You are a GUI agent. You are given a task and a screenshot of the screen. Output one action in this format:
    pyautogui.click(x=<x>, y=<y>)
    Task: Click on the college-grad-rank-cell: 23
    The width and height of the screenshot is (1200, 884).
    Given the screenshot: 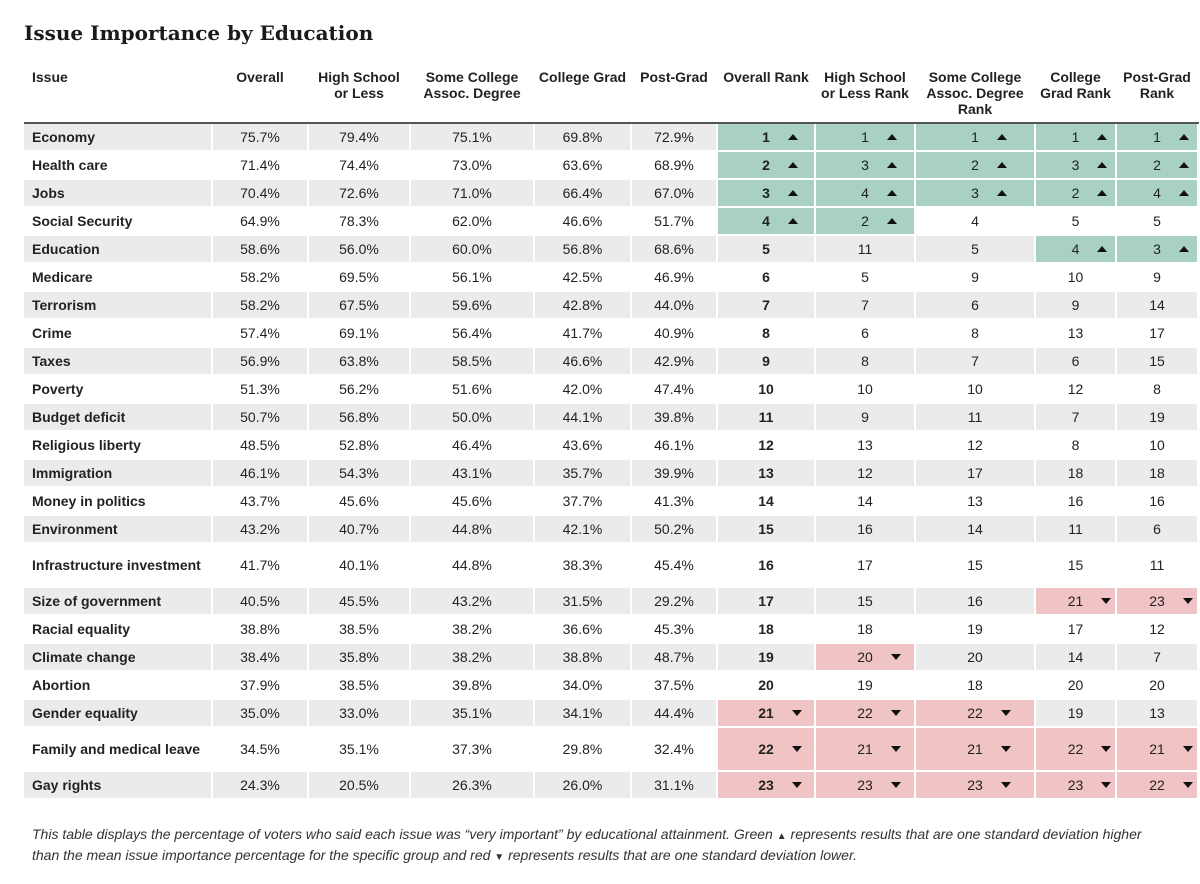 What is the action you would take?
    pyautogui.click(x=1076, y=785)
    